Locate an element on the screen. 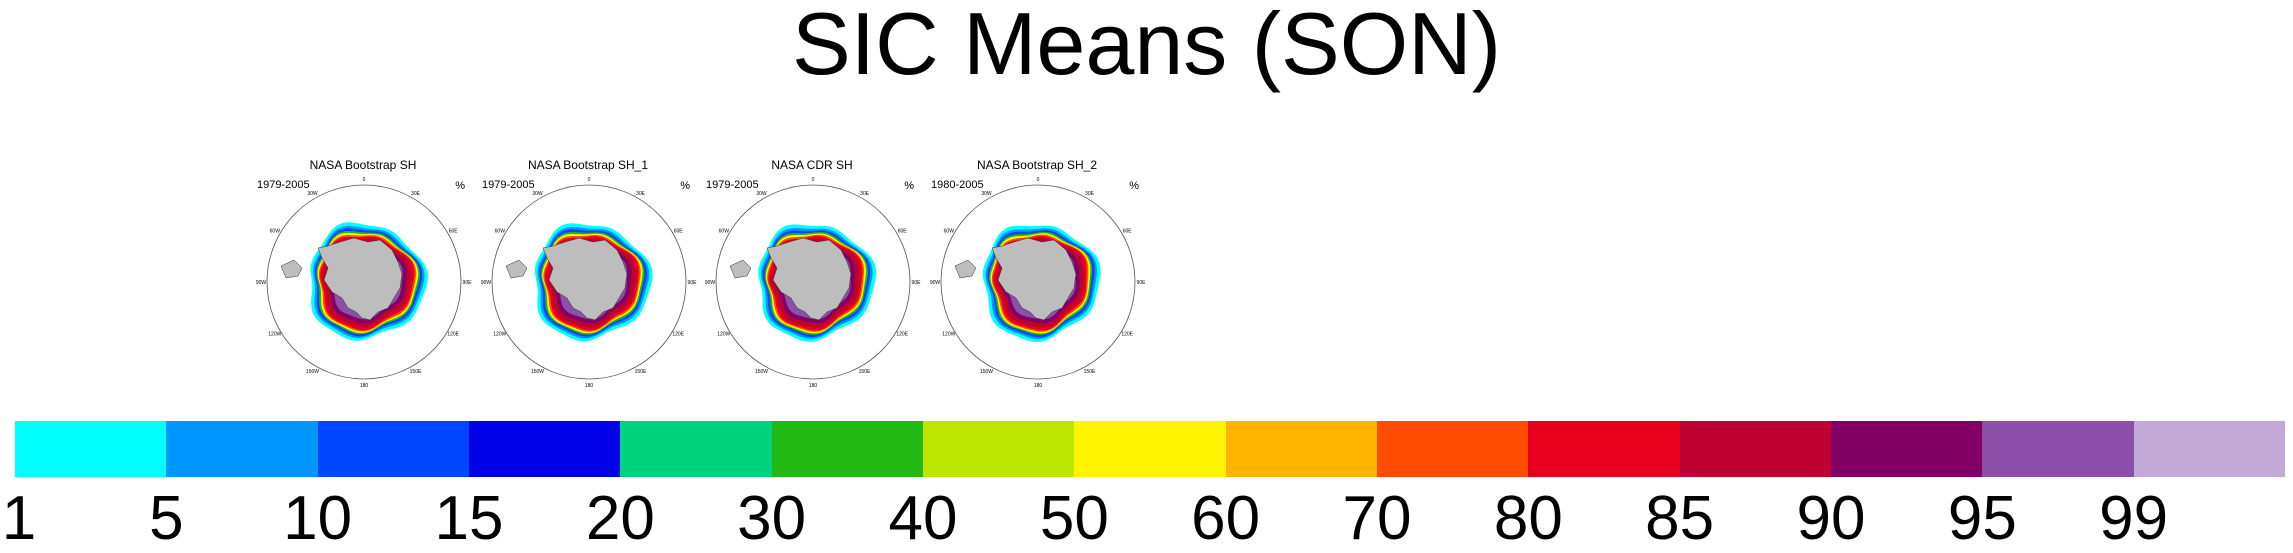 The image size is (2293, 553). colorbar-label: 10 is located at coordinates (318, 518).